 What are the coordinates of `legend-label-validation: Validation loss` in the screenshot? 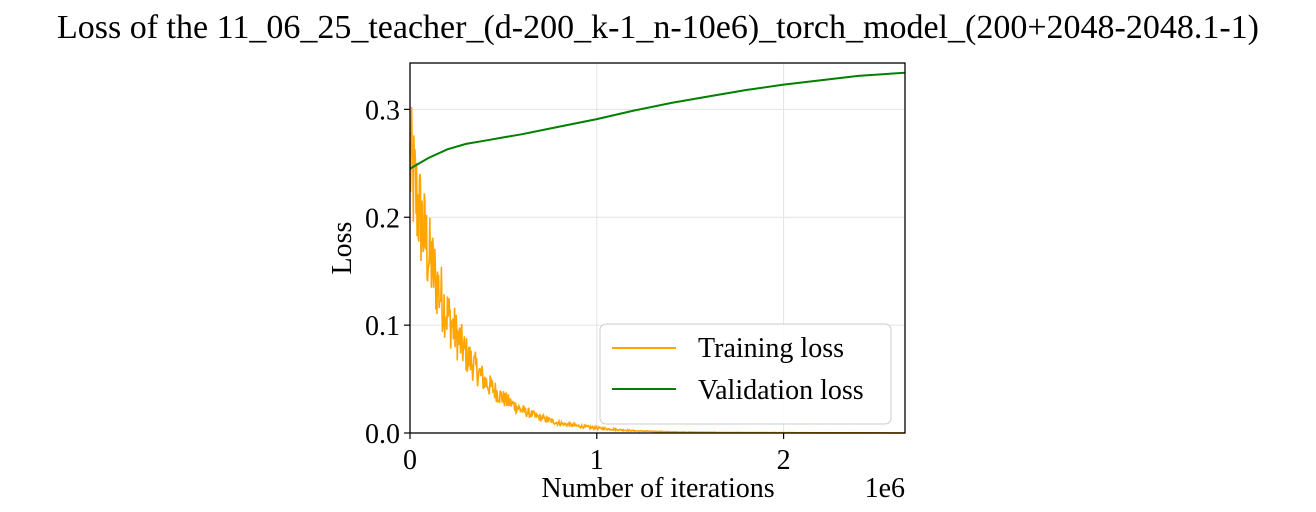 It's located at (781, 390).